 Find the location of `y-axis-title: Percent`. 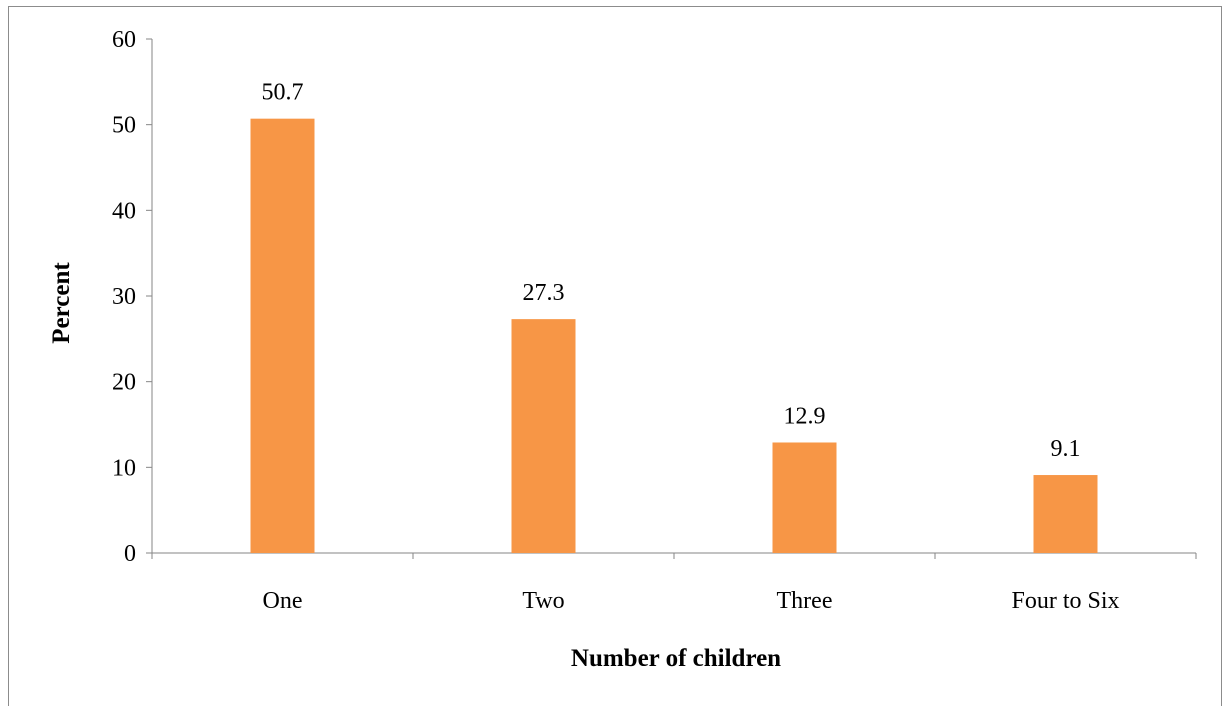

y-axis-title: Percent is located at coordinates (61, 303).